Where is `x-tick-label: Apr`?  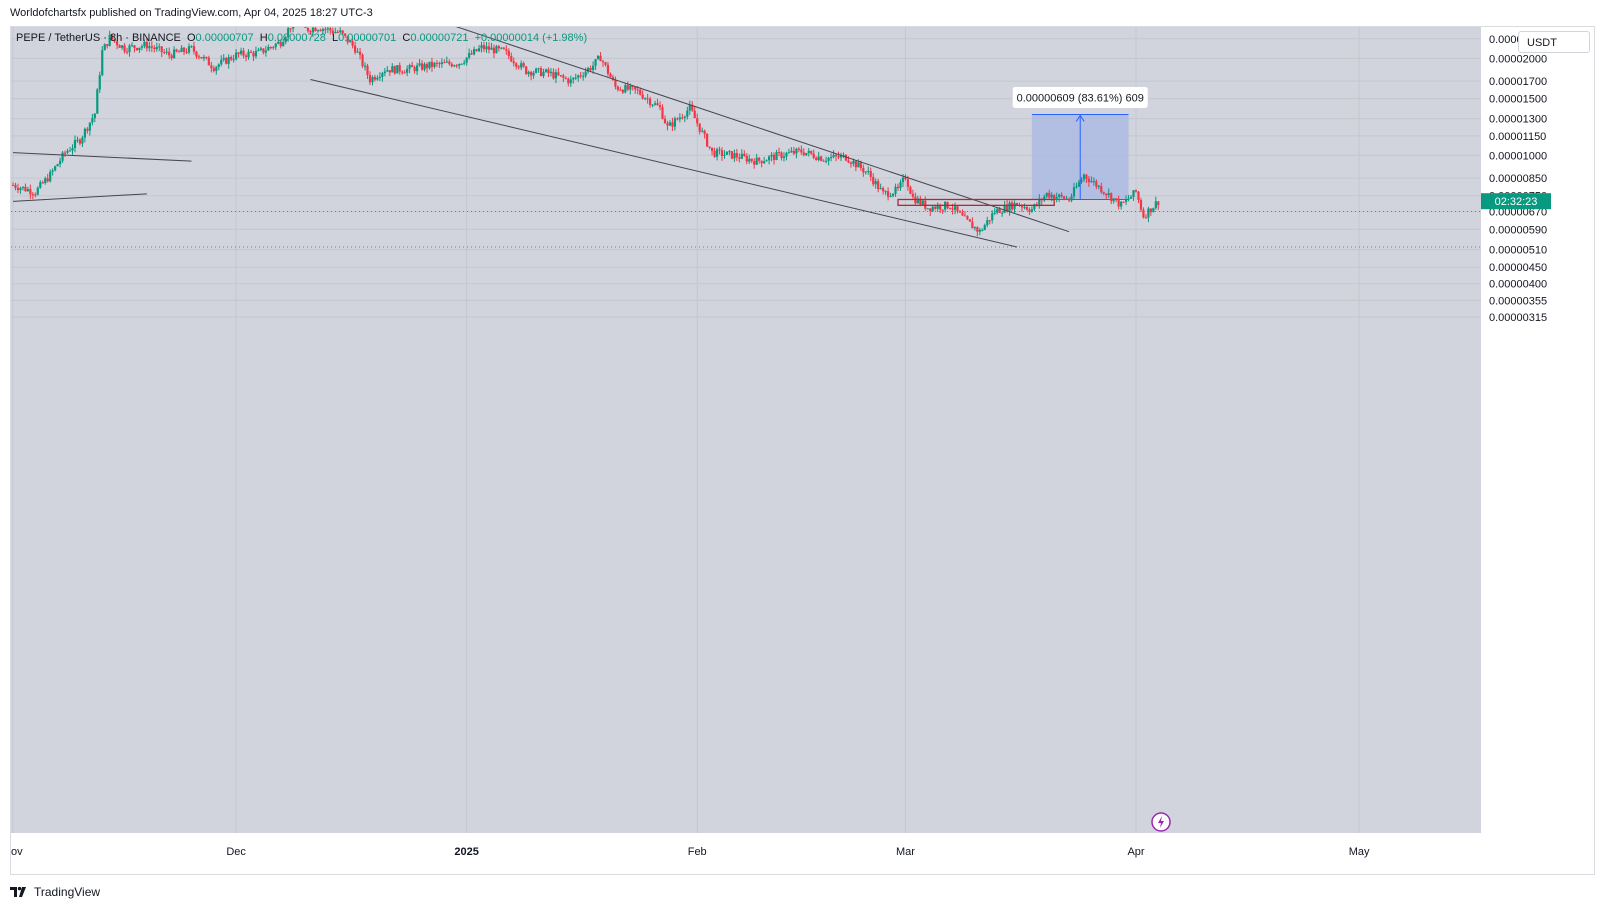 x-tick-label: Apr is located at coordinates (1135, 852).